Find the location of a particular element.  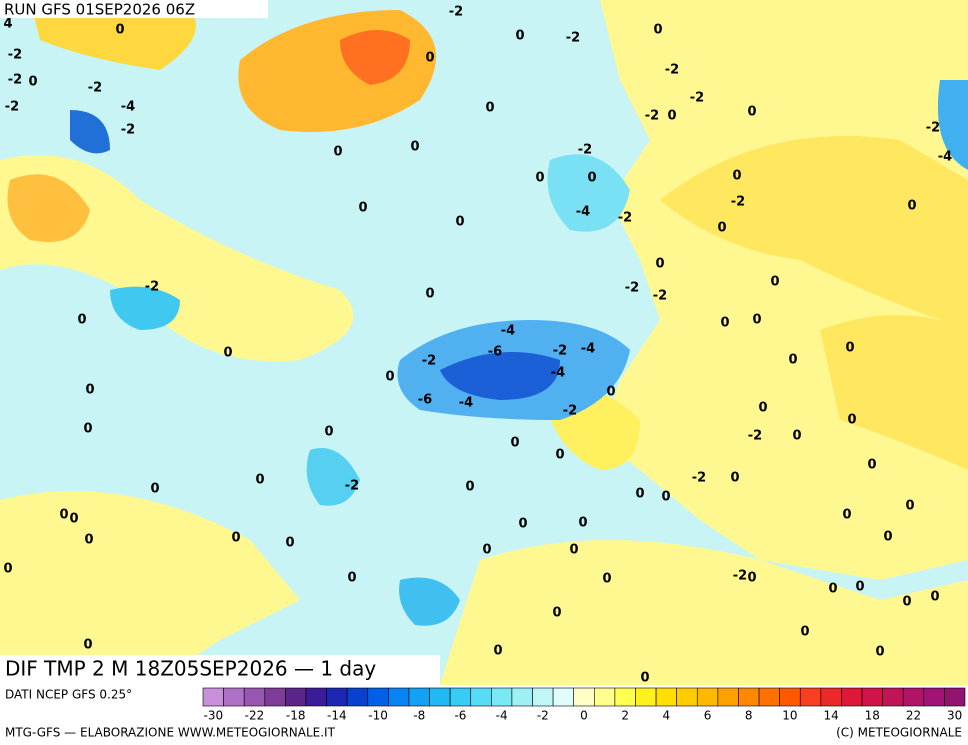

run-label: RUN GFS 01SEP2026 06Z is located at coordinates (99, 10).